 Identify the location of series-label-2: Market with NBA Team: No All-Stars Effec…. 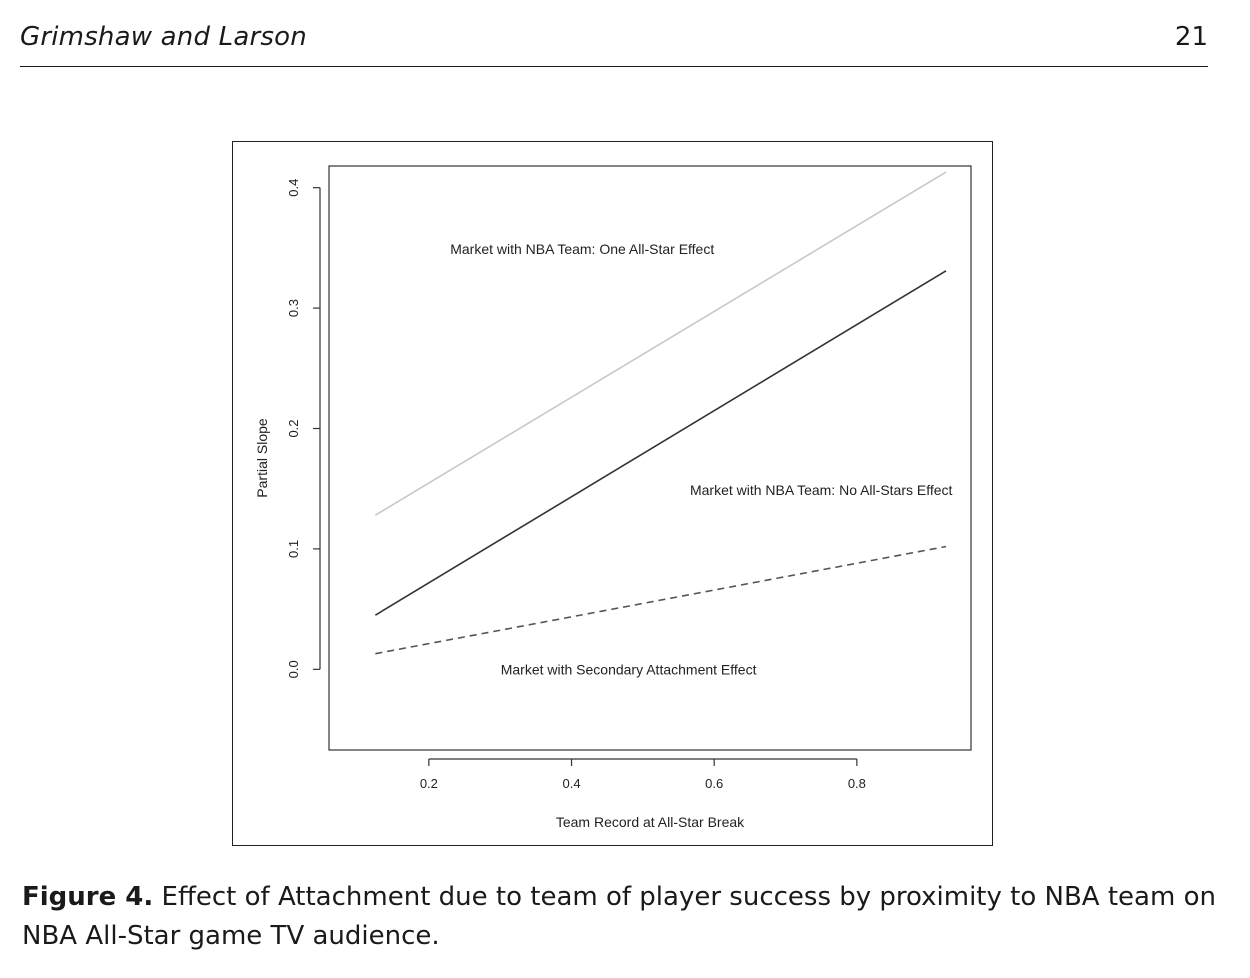
(821, 490).